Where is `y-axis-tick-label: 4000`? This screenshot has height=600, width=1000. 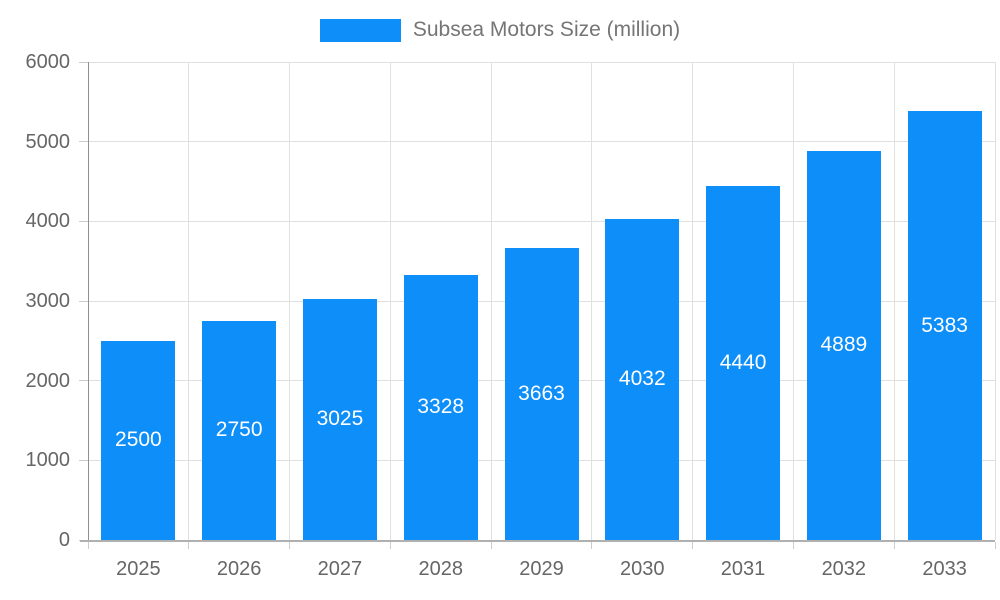
y-axis-tick-label: 4000 is located at coordinates (48, 221).